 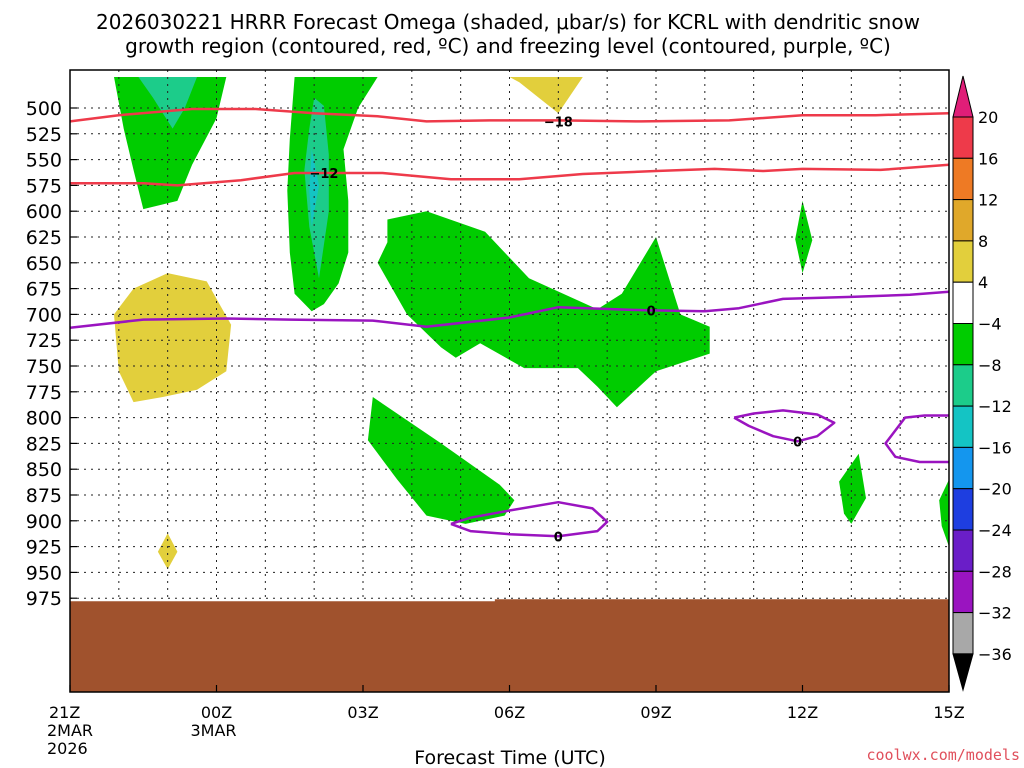 What do you see at coordinates (995, 447) in the screenshot?
I see `colorbar-label-8: −16` at bounding box center [995, 447].